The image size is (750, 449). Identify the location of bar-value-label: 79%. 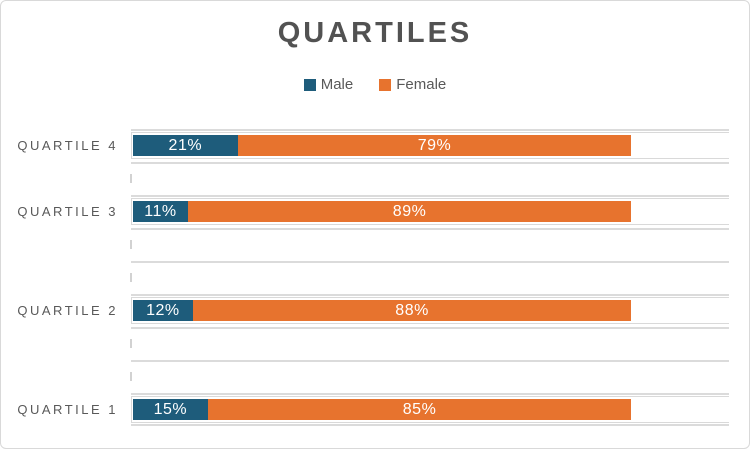
(434, 145).